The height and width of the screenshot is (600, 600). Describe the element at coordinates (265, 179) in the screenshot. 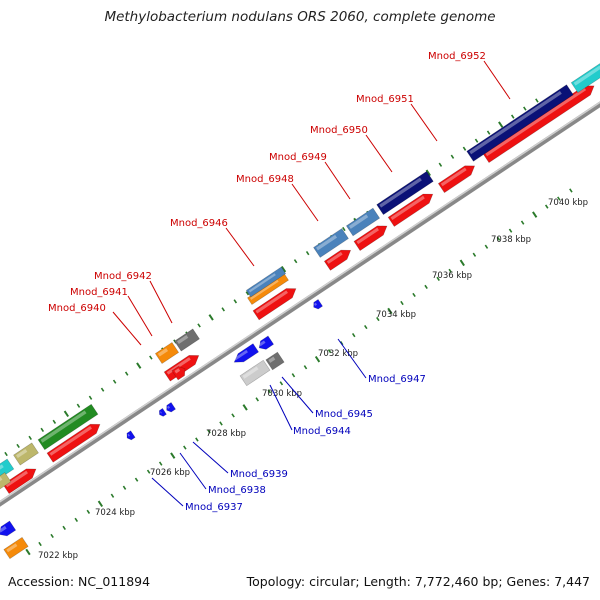

I see `gene-label-forward: Mnod_6948` at that location.